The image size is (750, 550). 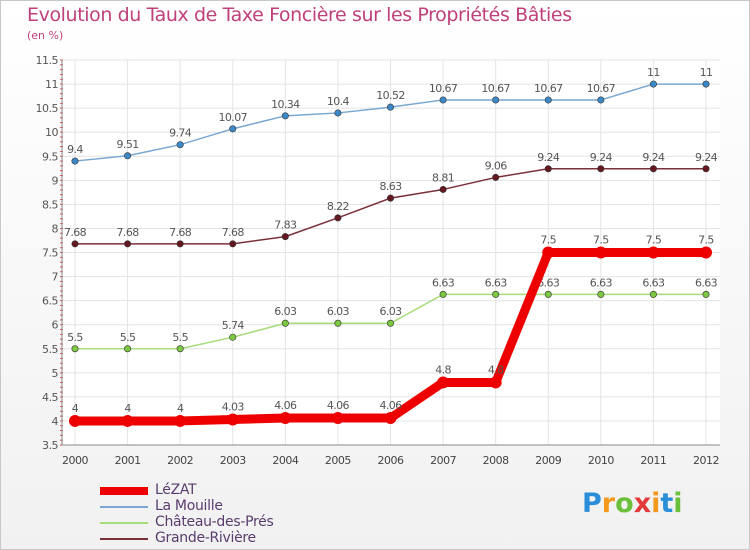 I want to click on y-tick-label: 8.5, so click(x=50, y=204).